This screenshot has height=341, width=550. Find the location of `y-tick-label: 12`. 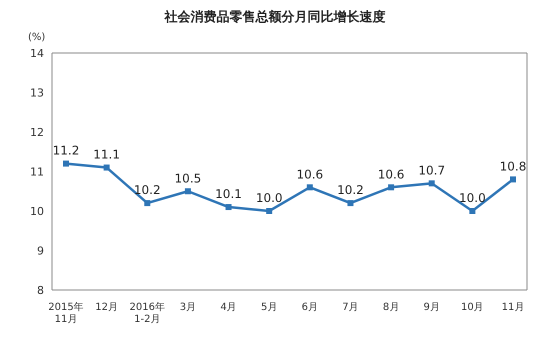

y-tick-label: 12 is located at coordinates (37, 132).